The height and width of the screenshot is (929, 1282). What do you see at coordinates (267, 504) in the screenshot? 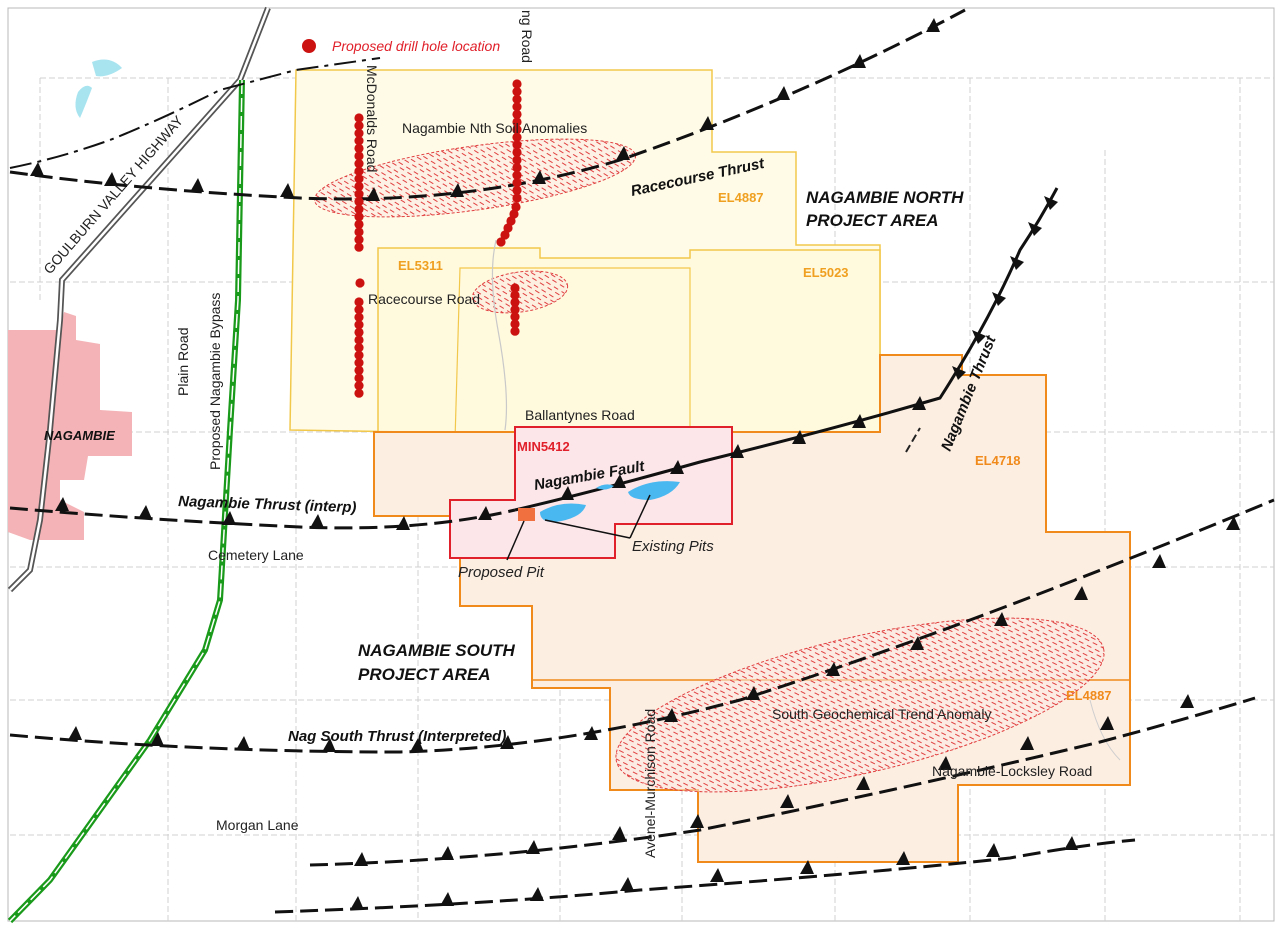
I see `nagambie-thrust-interp-label: Nagambie Thrust (interp)` at bounding box center [267, 504].